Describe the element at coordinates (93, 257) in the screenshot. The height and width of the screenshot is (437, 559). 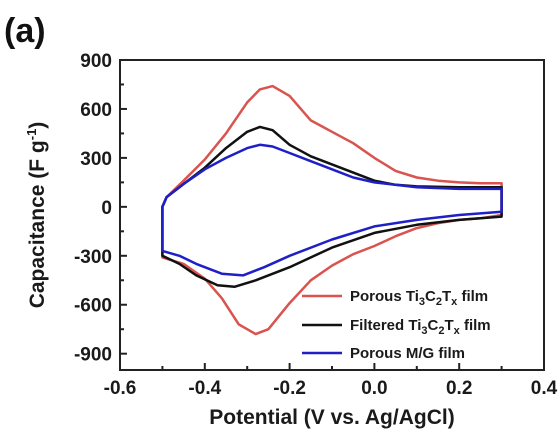
I see `y-tick-label: -300` at that location.